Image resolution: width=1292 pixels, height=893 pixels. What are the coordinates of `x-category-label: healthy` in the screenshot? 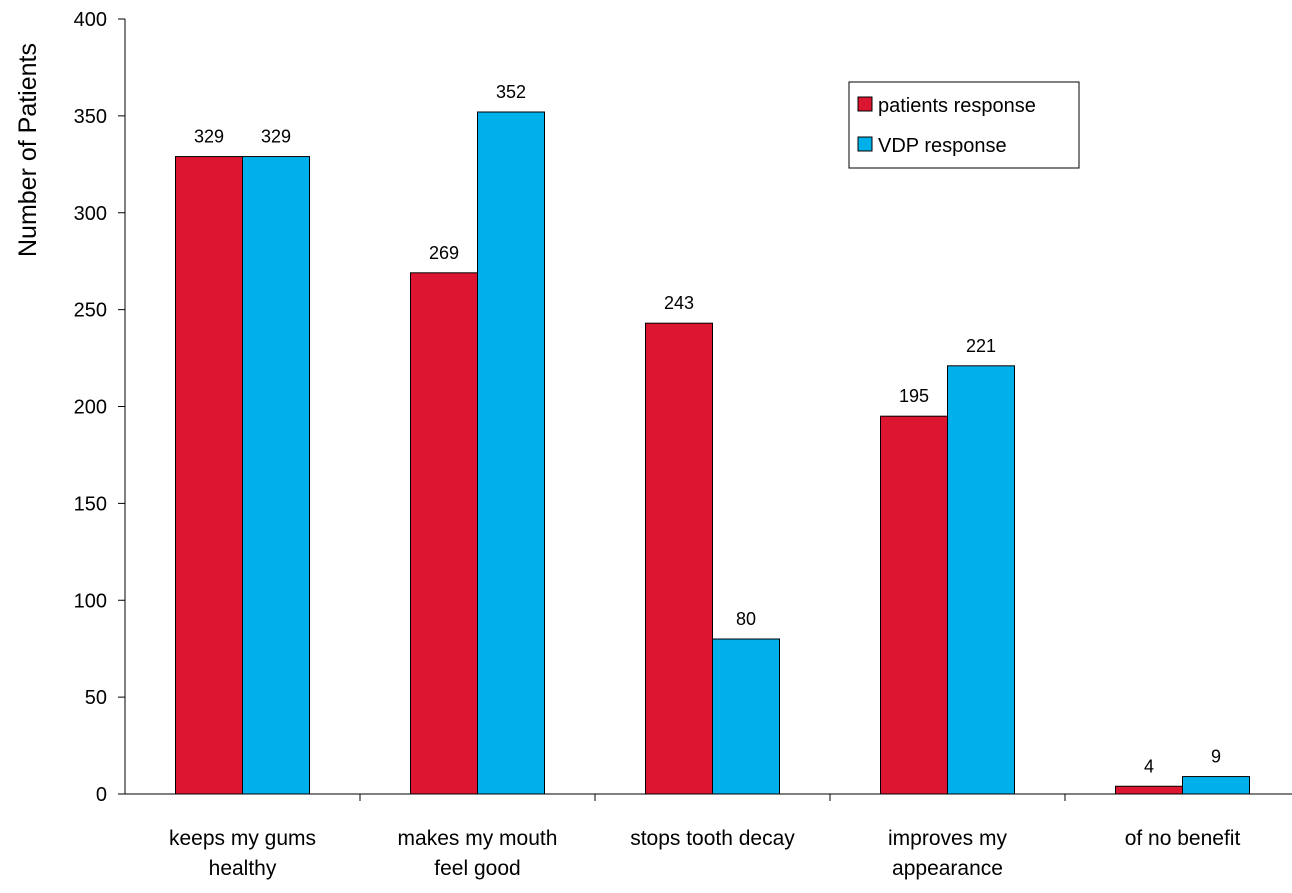 It's located at (243, 868).